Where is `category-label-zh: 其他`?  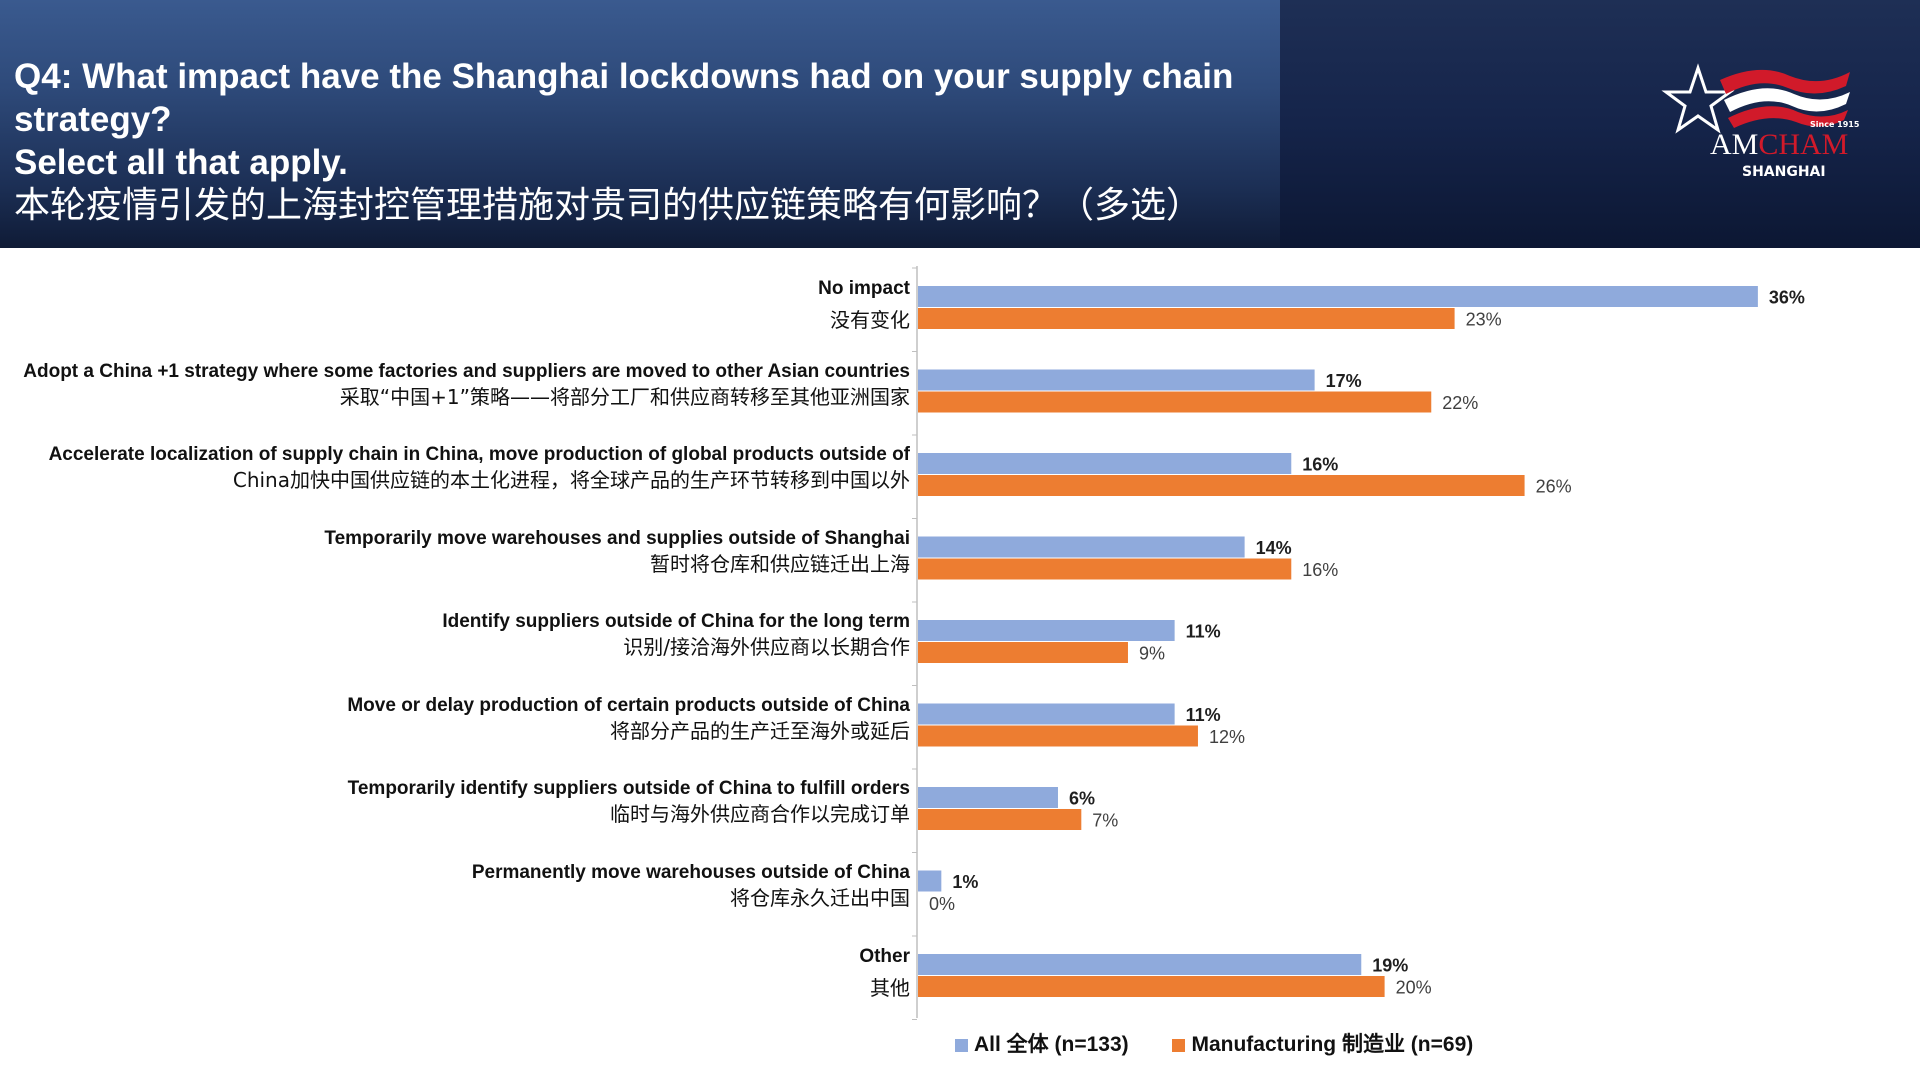
category-label-zh: 其他 is located at coordinates (890, 988).